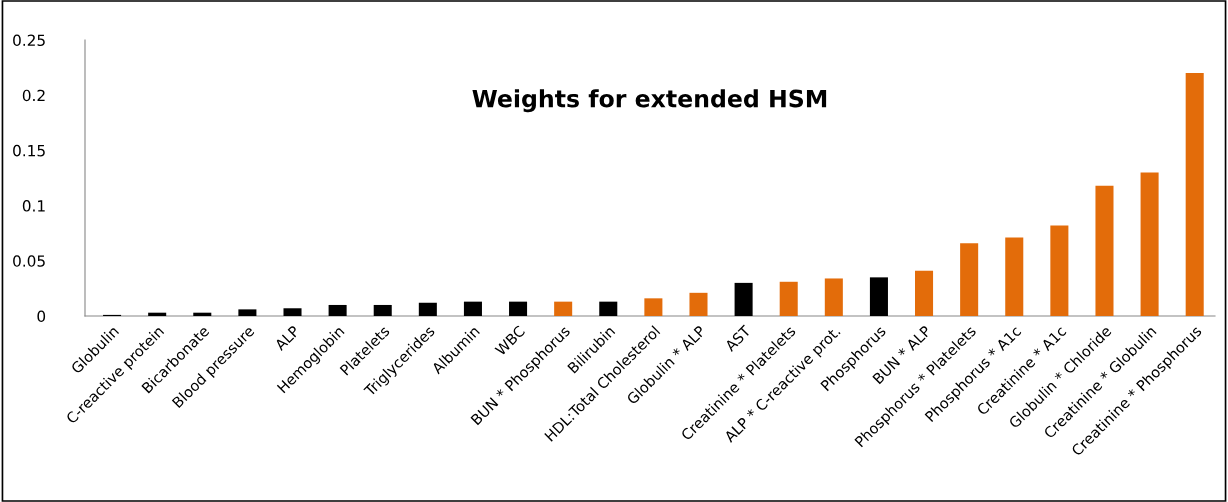 This screenshot has height=502, width=1228. I want to click on text: Weights for extended HSM, so click(649, 101).